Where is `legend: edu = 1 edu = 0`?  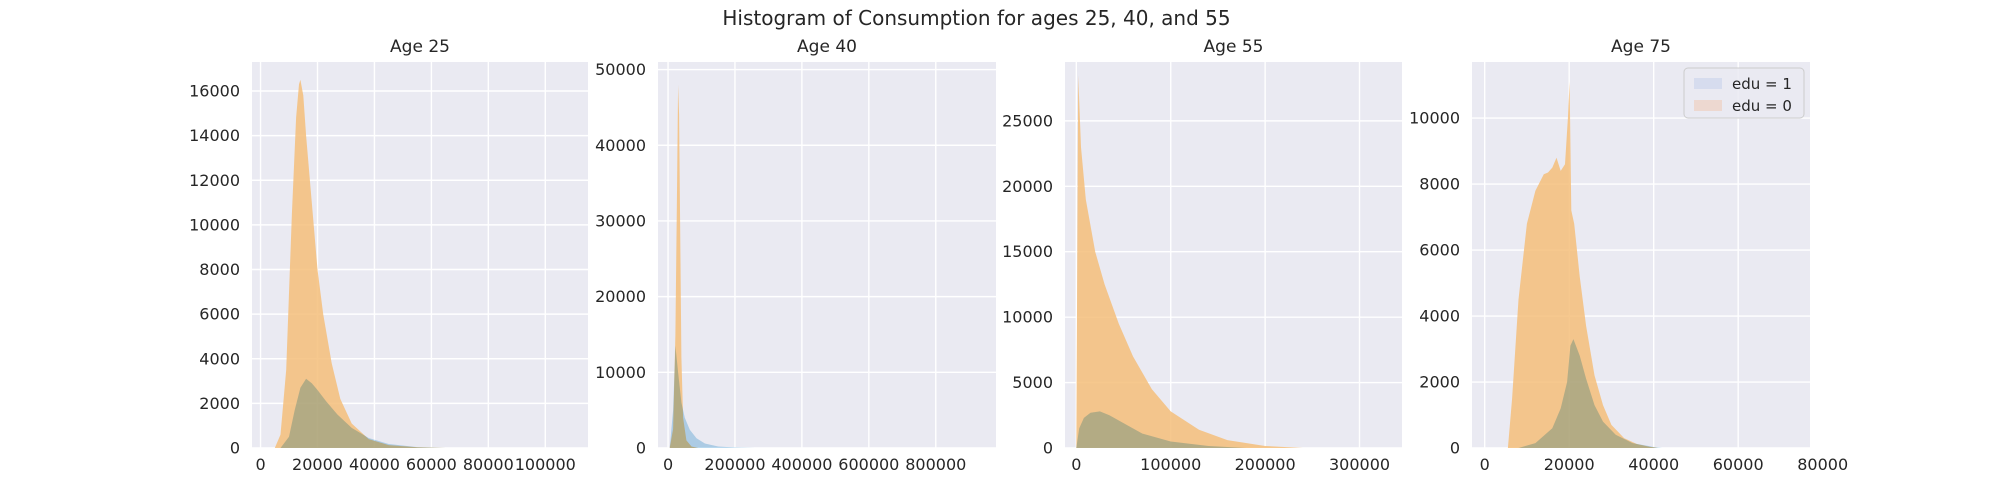
legend: edu = 1 edu = 0 is located at coordinates (1744, 93).